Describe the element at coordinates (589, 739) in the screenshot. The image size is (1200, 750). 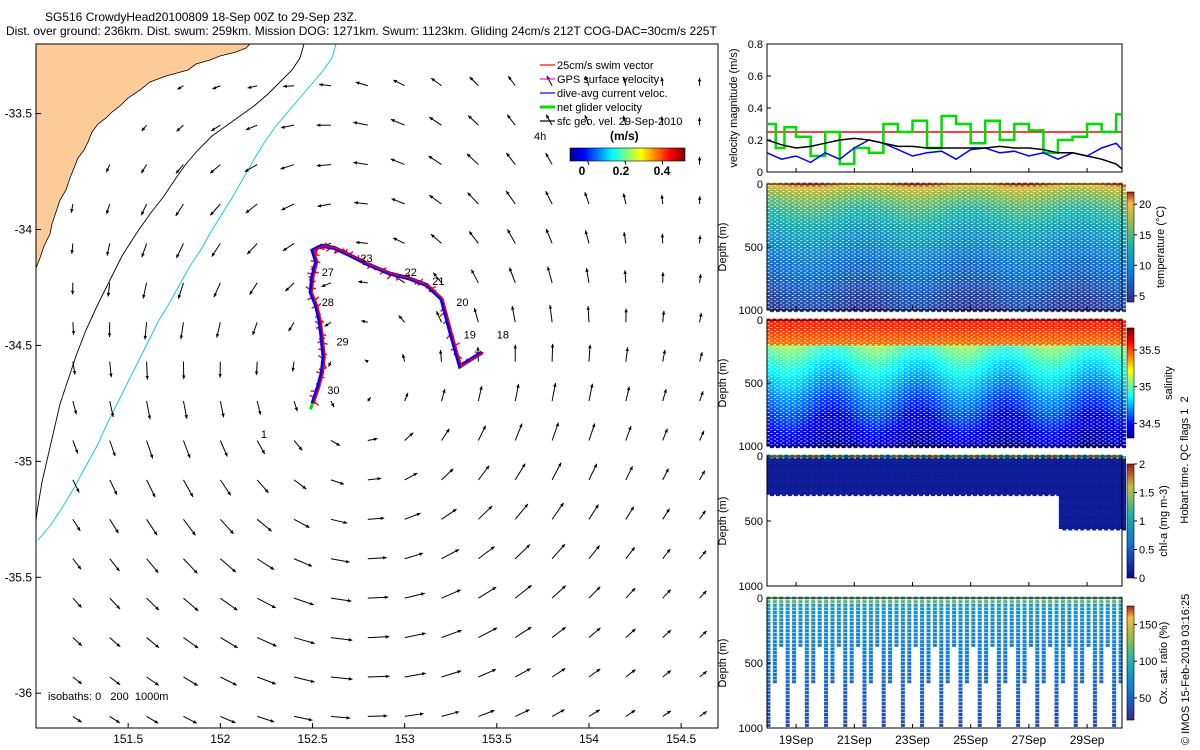
I see `map-x-tick-label: 154` at that location.